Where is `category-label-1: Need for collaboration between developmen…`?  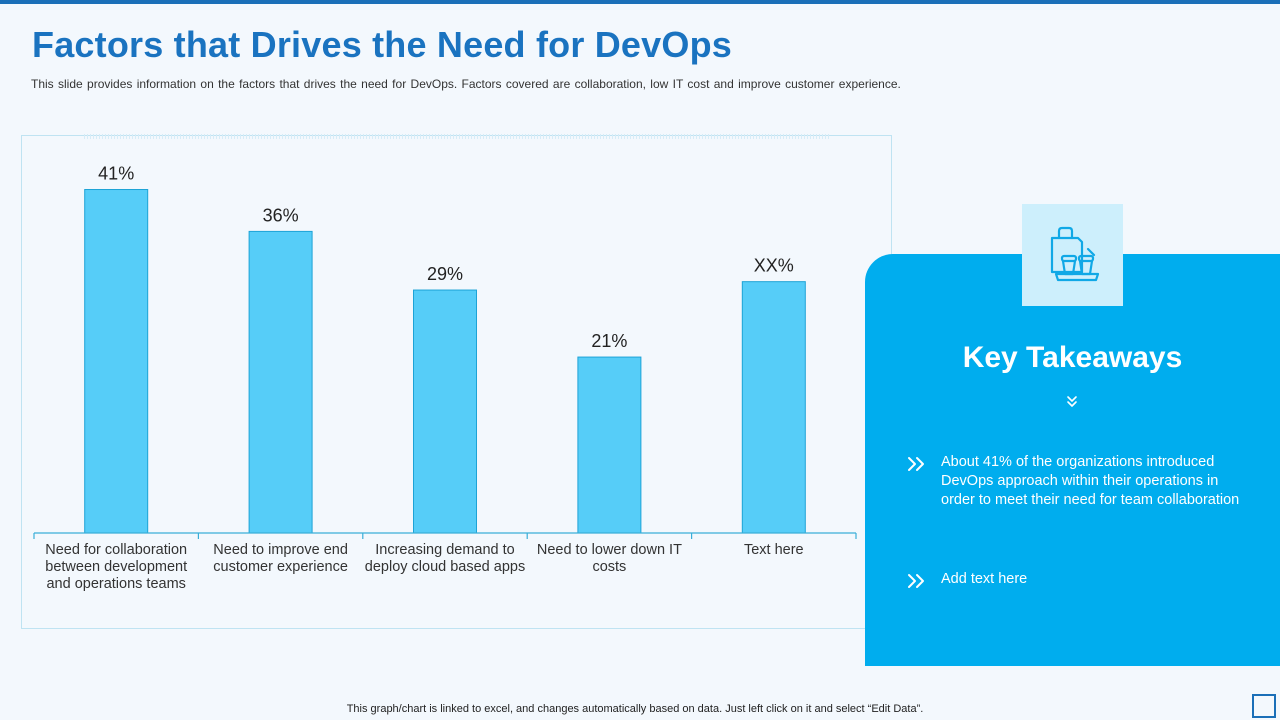
category-label-1: Need for collaboration between developmen… is located at coordinates (116, 567).